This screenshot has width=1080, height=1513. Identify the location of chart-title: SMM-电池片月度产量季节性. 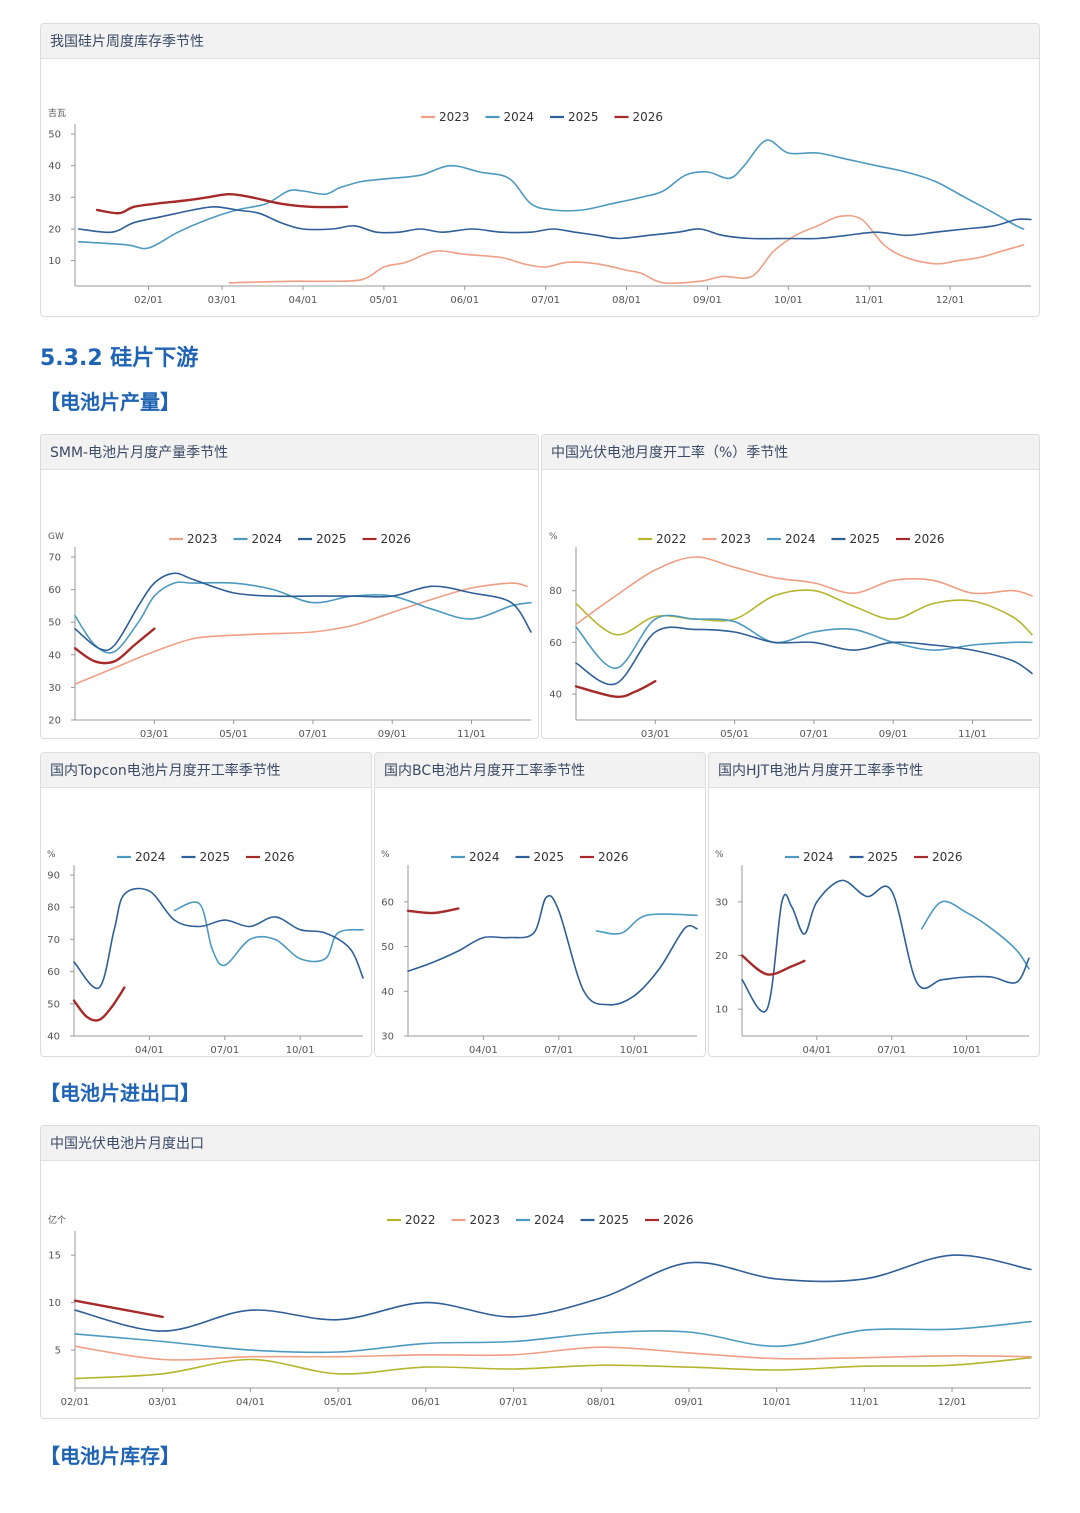
(289, 452).